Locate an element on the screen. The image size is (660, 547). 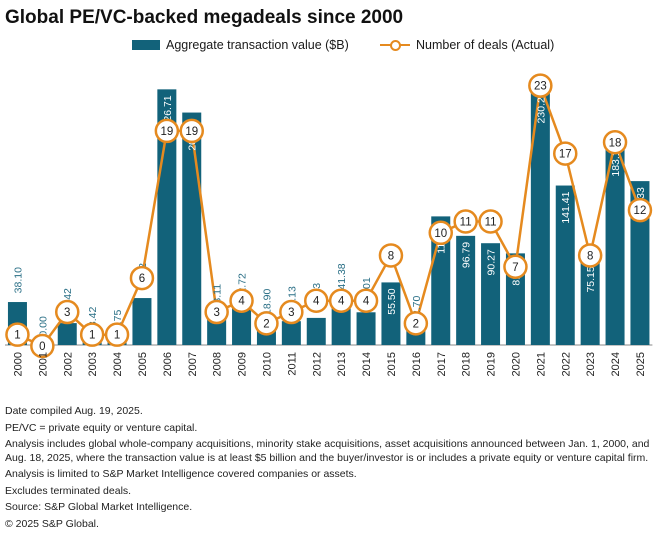
bar-2002 is located at coordinates (67, 334).